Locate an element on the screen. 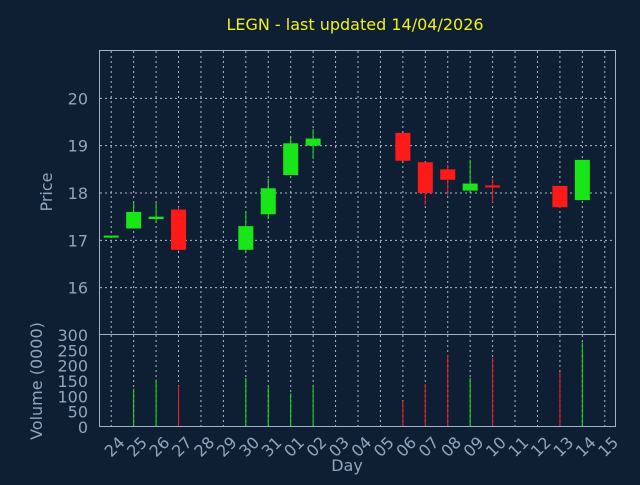  volume-tick-label: 150 is located at coordinates (72, 381).